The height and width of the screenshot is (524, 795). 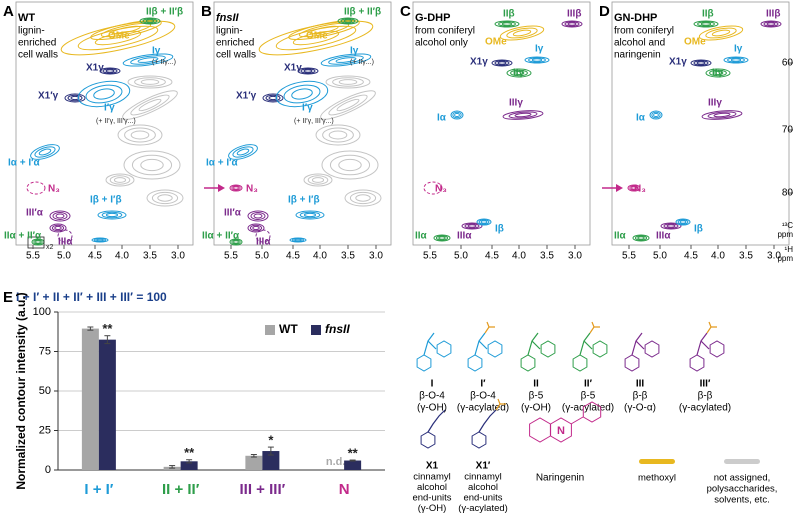 What do you see at coordinates (479, 62) in the screenshot?
I see `peak-label: X1γ` at bounding box center [479, 62].